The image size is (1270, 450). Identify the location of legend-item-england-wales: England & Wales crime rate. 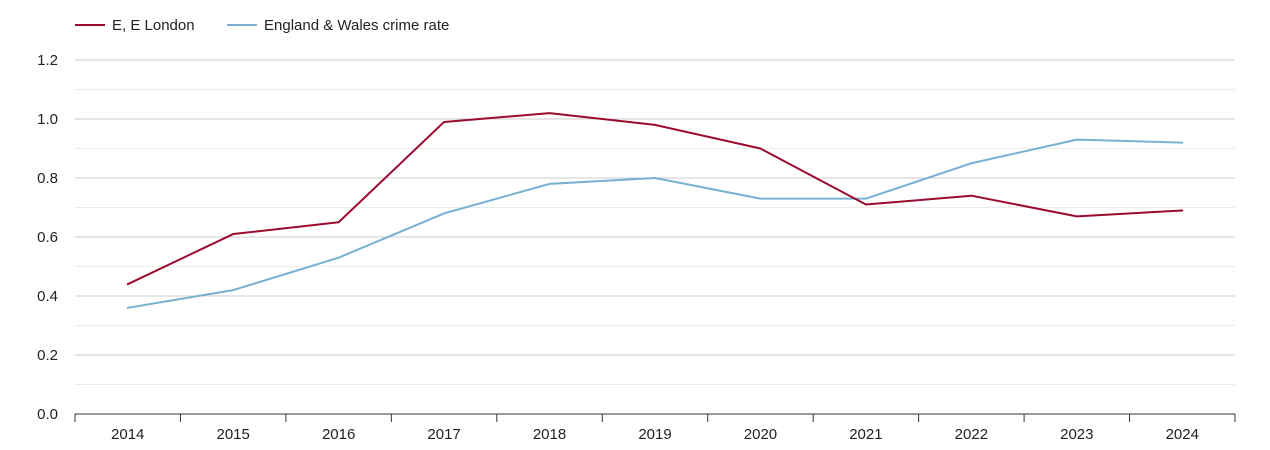
(338, 25).